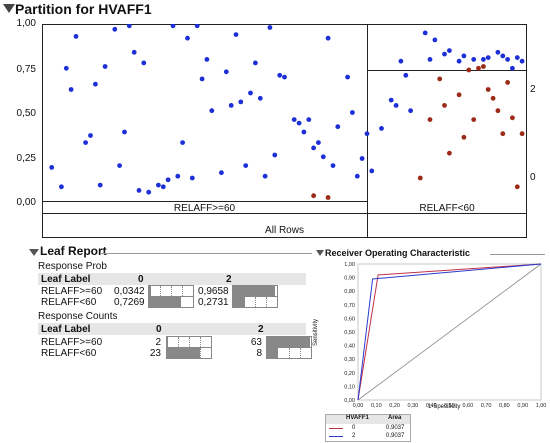 The width and height of the screenshot is (550, 443). What do you see at coordinates (504, 406) in the screenshot?
I see `roc-x-tick: 0,80` at bounding box center [504, 406].